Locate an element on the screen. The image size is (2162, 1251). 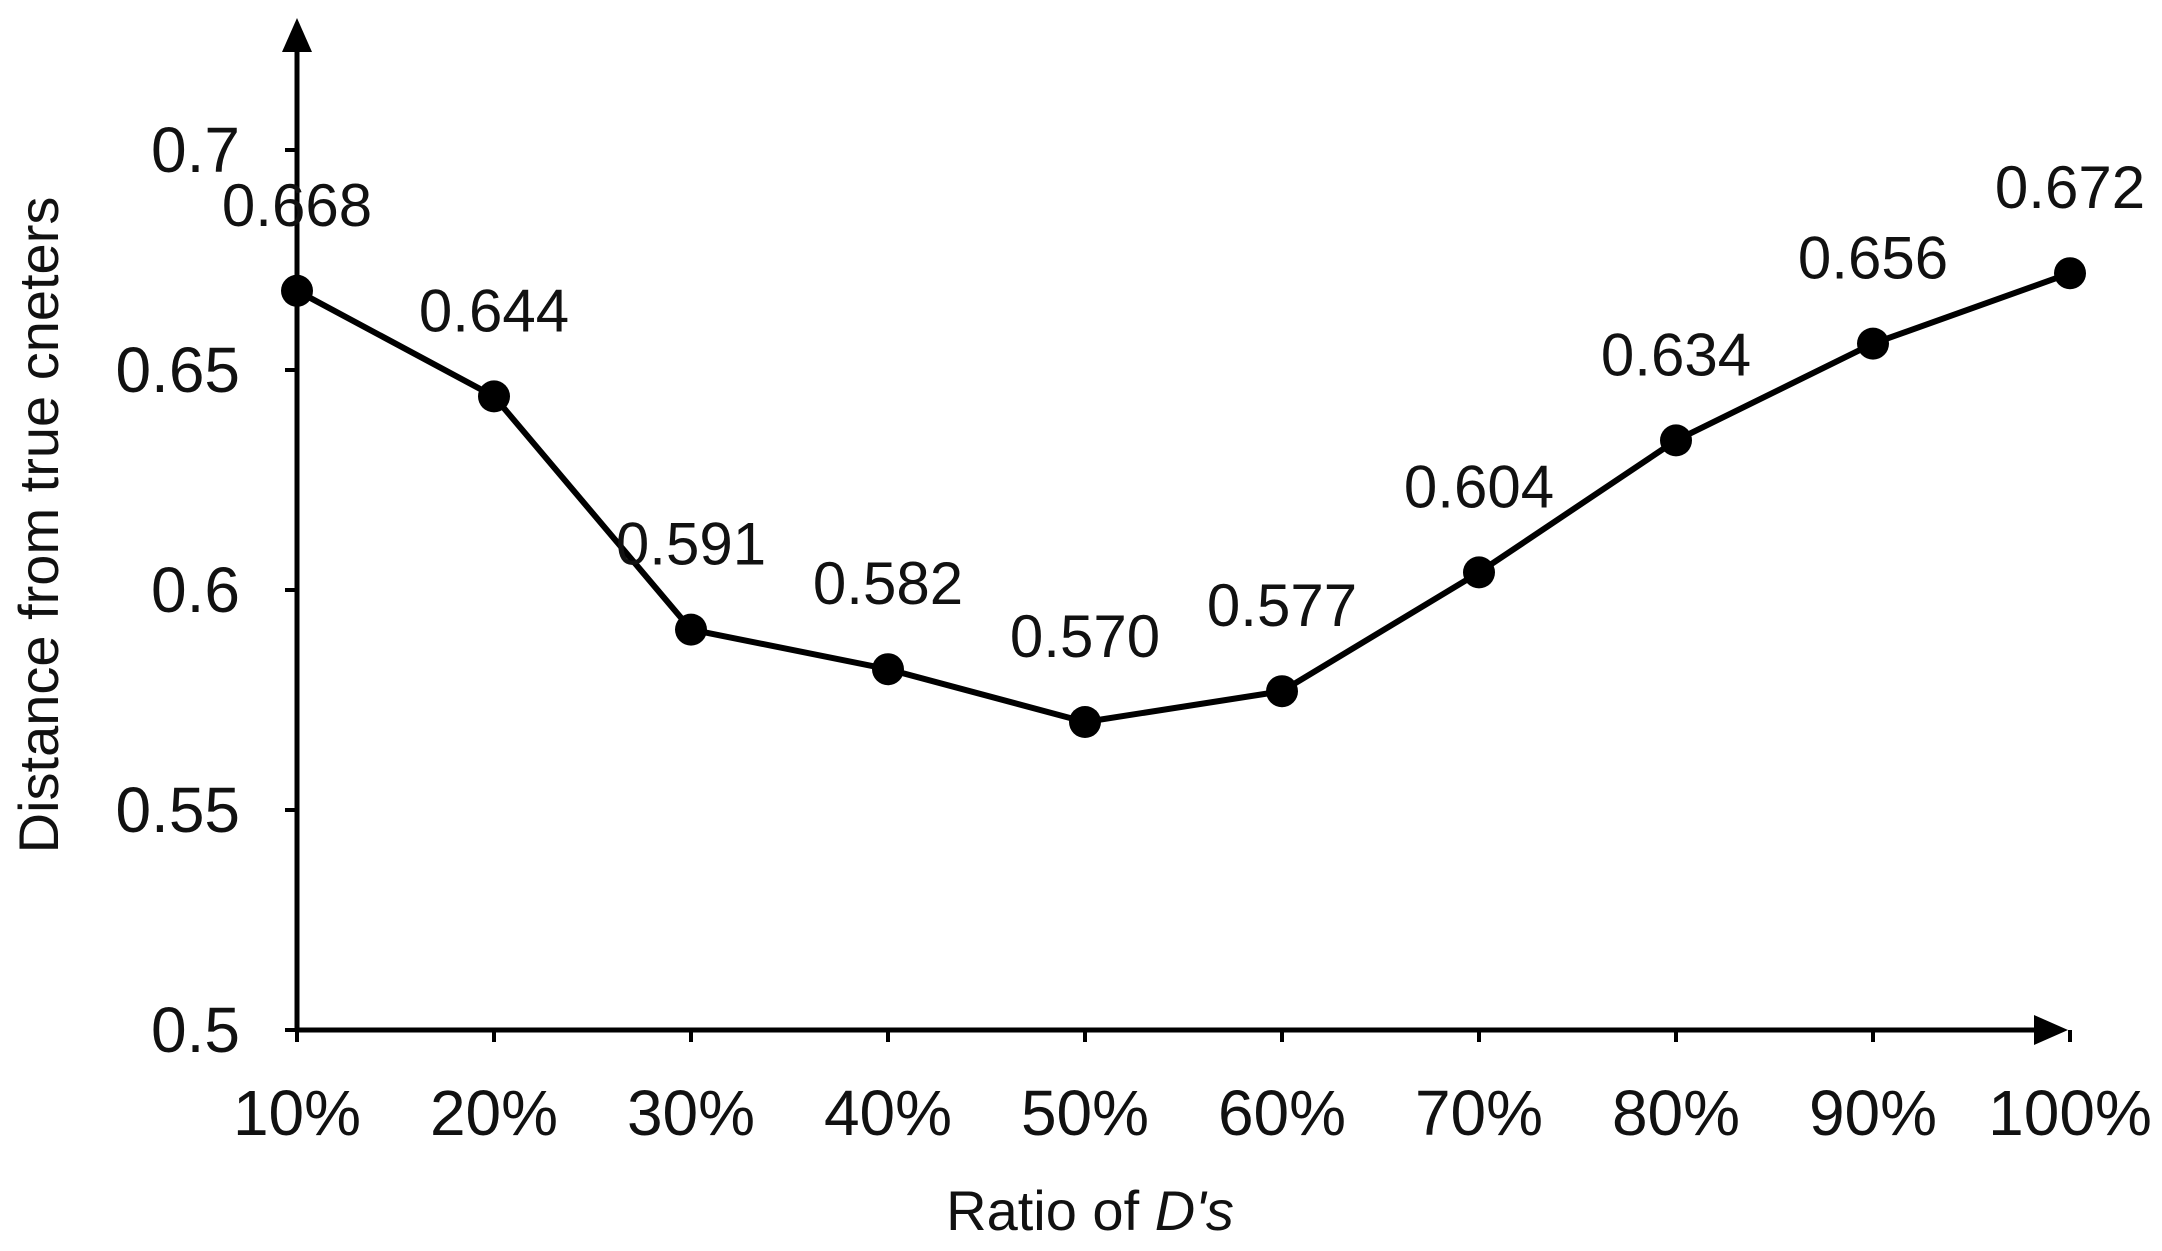
data-label: 0.644 is located at coordinates (494, 310).